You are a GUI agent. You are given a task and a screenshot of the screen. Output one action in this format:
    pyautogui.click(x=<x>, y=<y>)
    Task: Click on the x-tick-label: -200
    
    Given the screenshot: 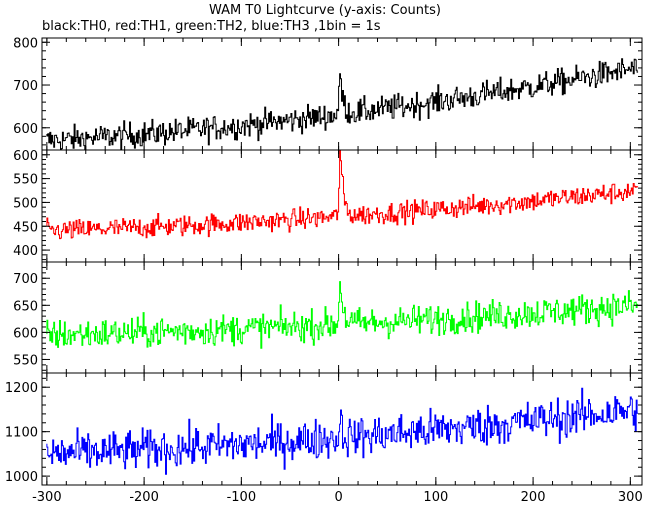 What is the action you would take?
    pyautogui.click(x=144, y=497)
    